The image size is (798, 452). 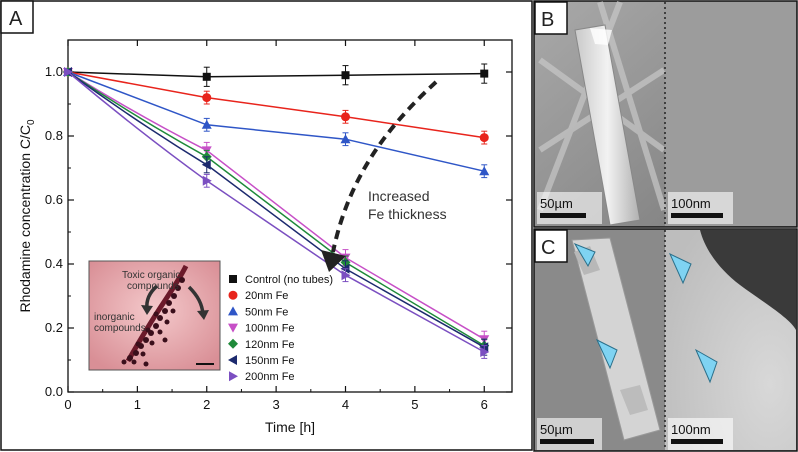 I want to click on annotation-line-2: Fe thickness, so click(x=407, y=214).